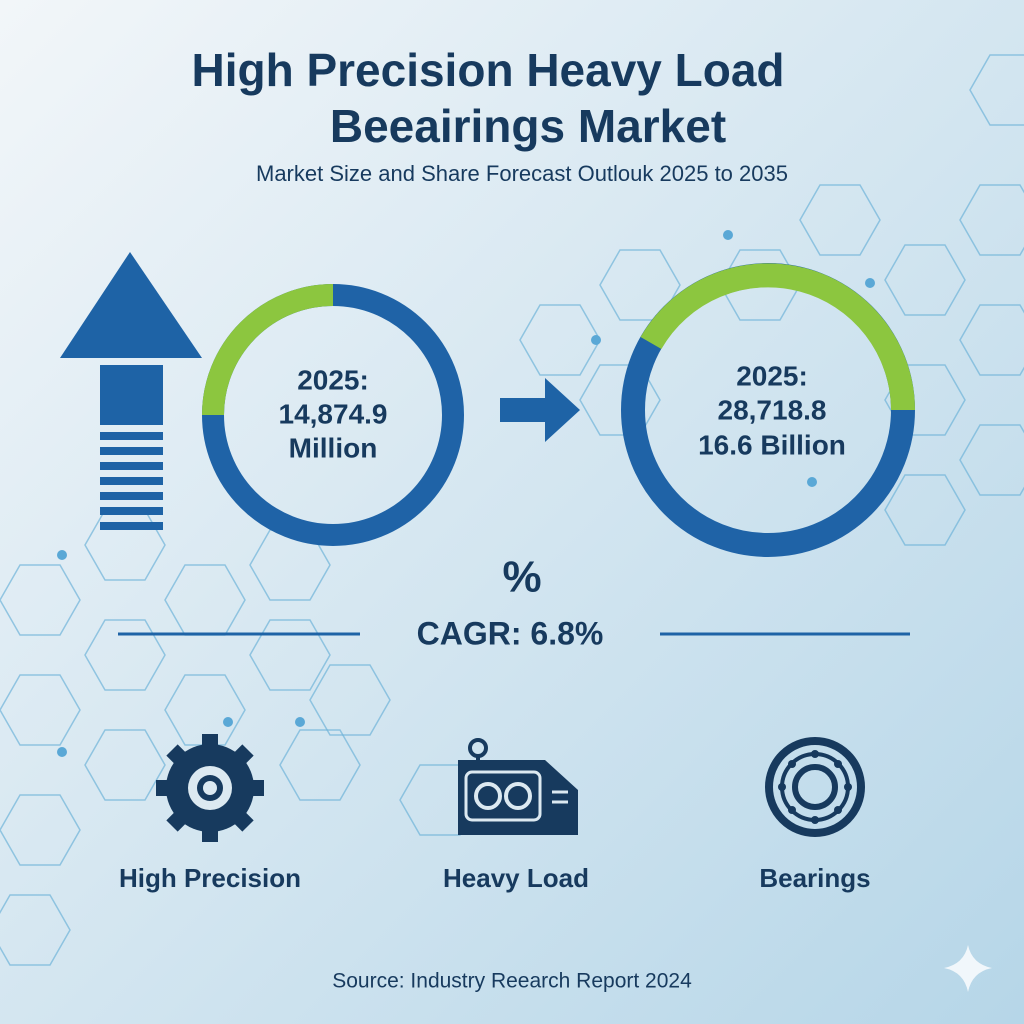 This screenshot has width=1024, height=1024. Describe the element at coordinates (540, 410) in the screenshot. I see `right-arrow` at that location.